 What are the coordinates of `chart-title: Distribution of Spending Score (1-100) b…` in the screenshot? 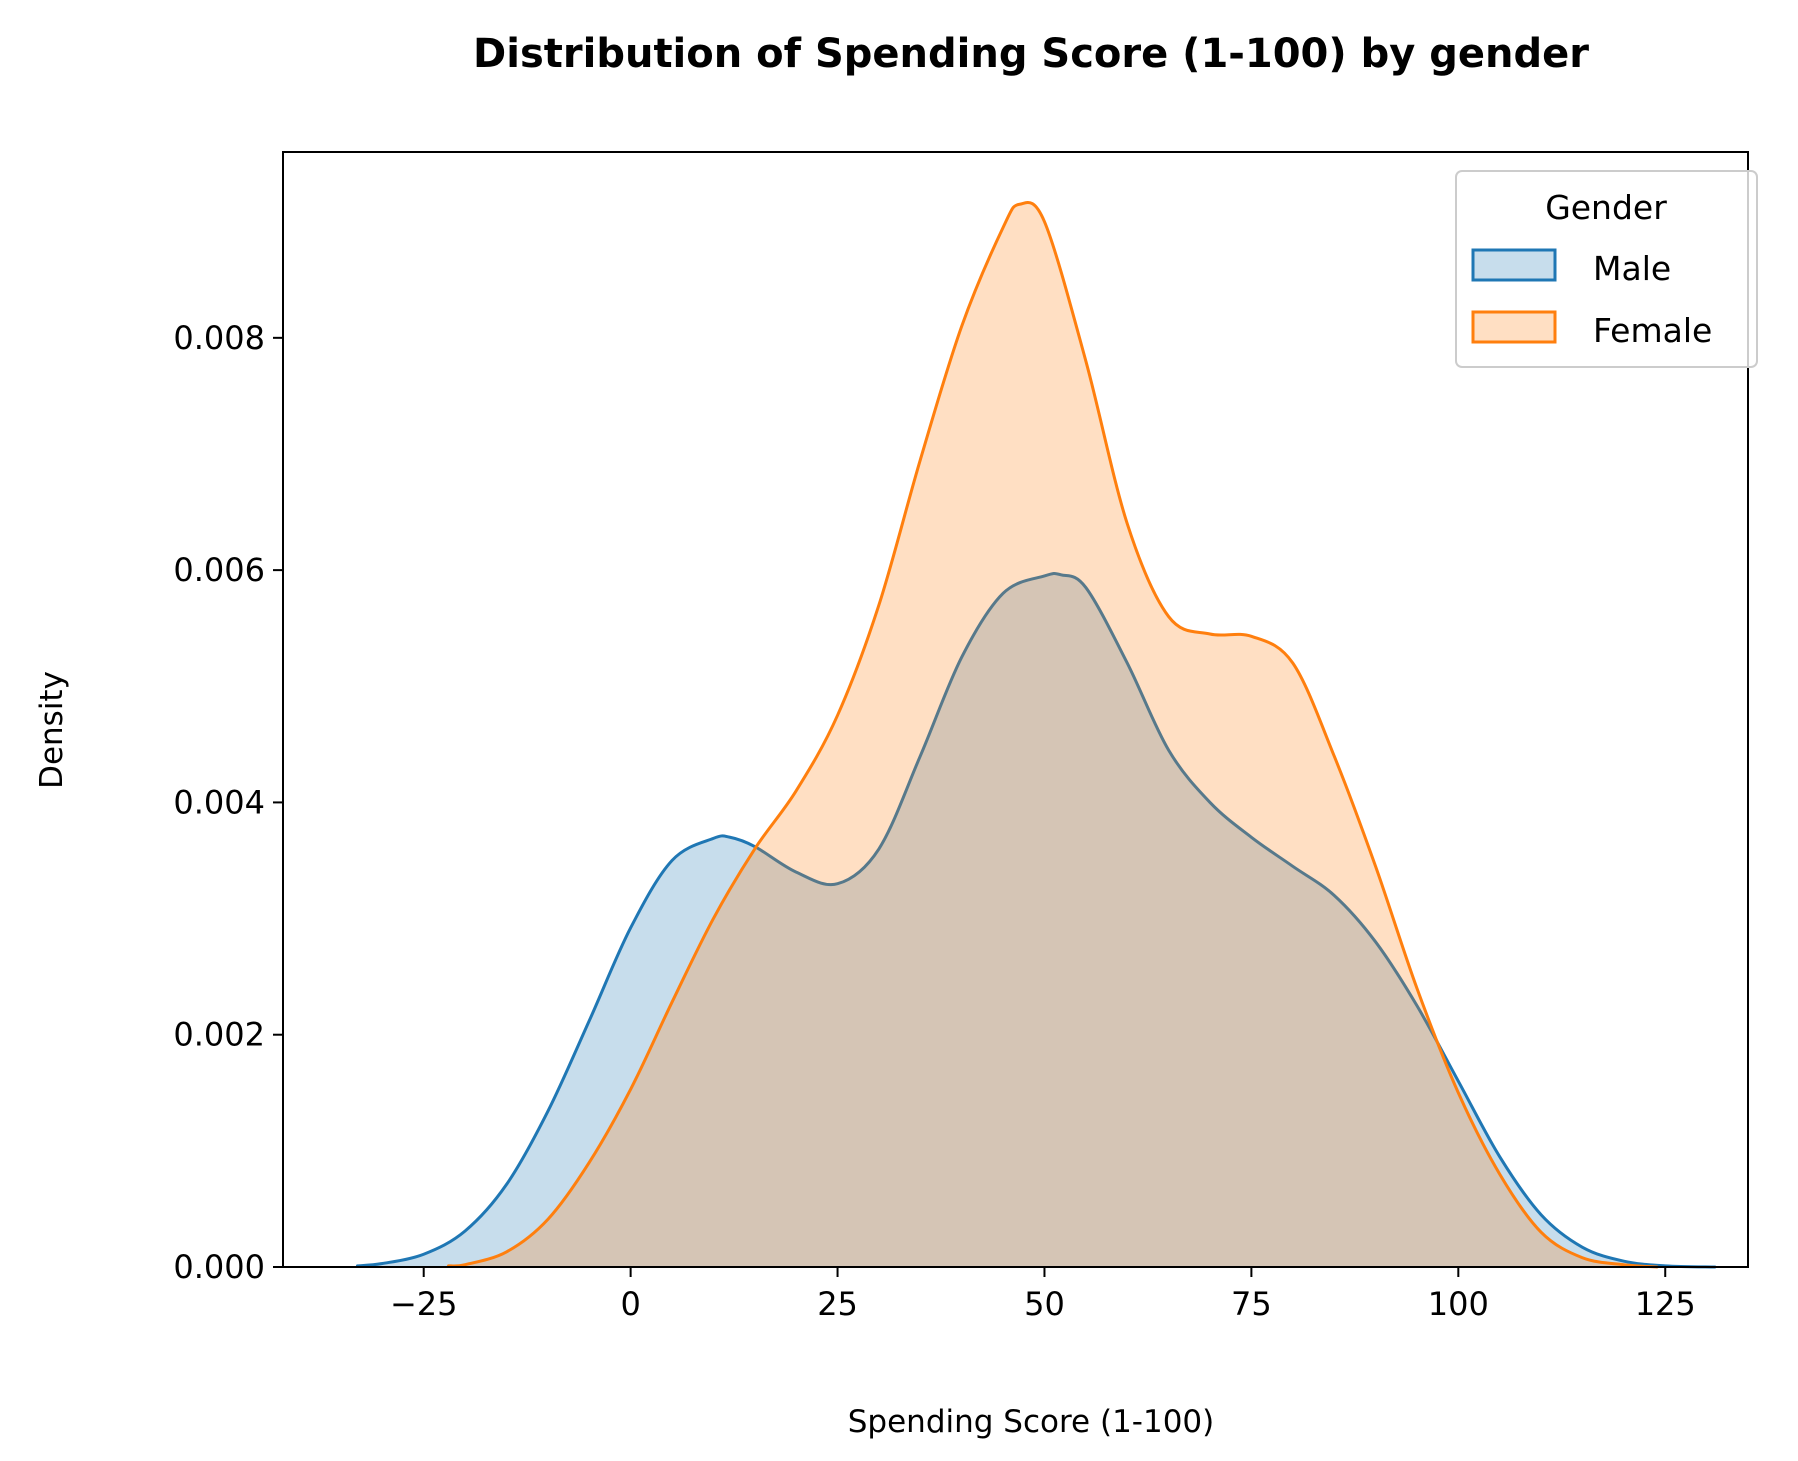 It's located at (1031, 54).